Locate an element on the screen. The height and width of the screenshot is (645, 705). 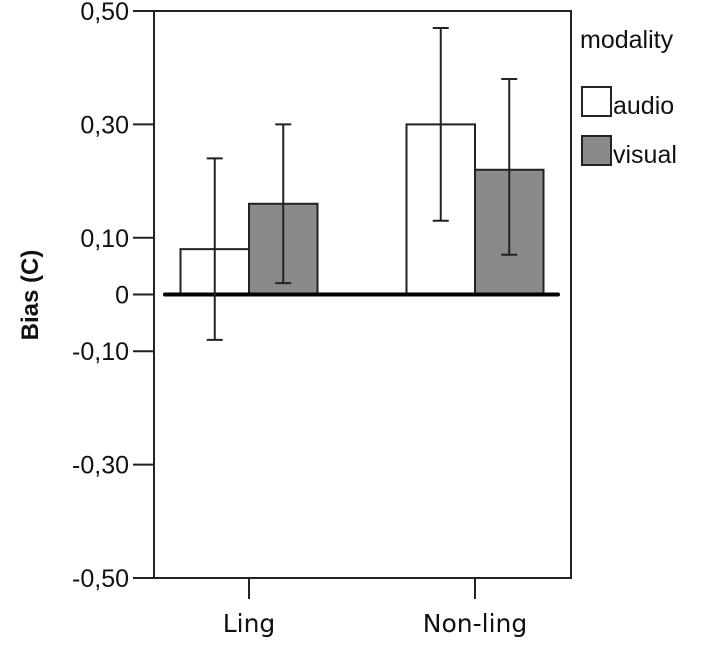
y-axis: 0,50 0,30 0,10 0 -0,10 -0,30 -0,50 is located at coordinates (113, 296).